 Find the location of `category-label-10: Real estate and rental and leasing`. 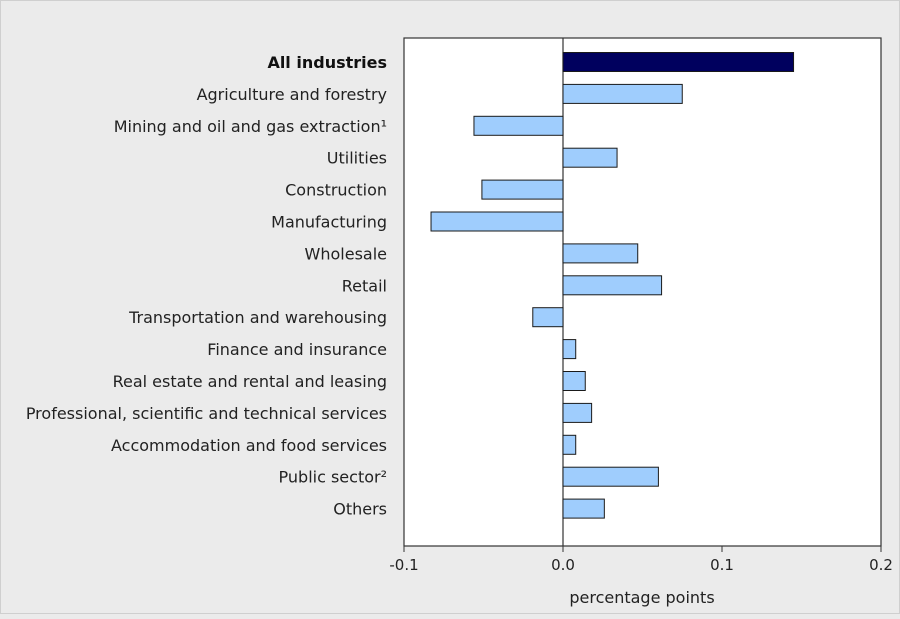

category-label-10: Real estate and rental and leasing is located at coordinates (250, 381).